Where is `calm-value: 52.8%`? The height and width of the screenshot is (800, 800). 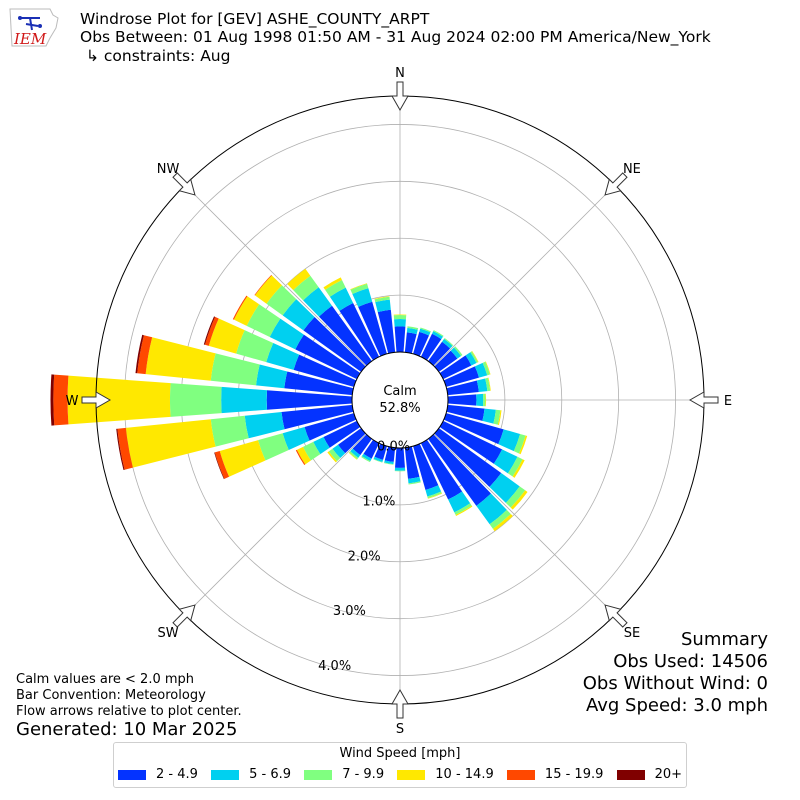 calm-value: 52.8% is located at coordinates (399, 408).